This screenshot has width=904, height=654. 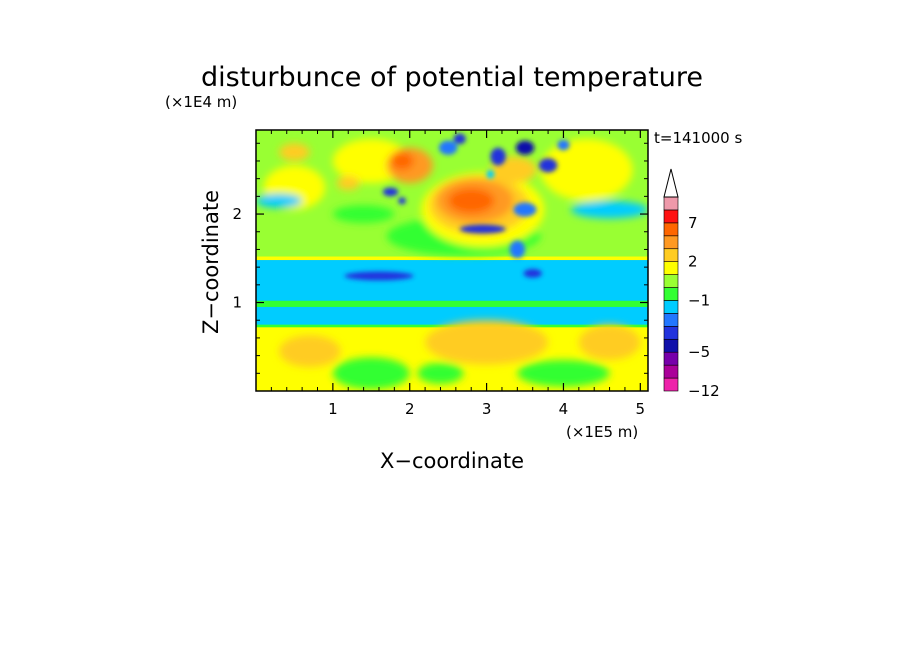 What do you see at coordinates (699, 300) in the screenshot?
I see `colorbar-label: −1` at bounding box center [699, 300].